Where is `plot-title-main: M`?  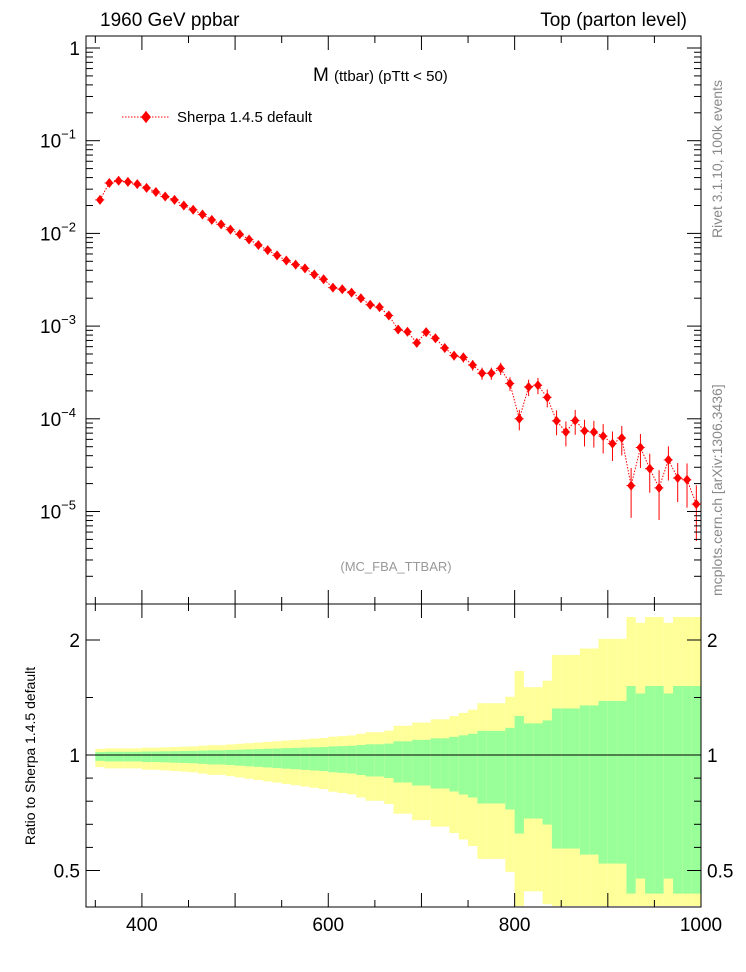
plot-title-main: M is located at coordinates (321, 75).